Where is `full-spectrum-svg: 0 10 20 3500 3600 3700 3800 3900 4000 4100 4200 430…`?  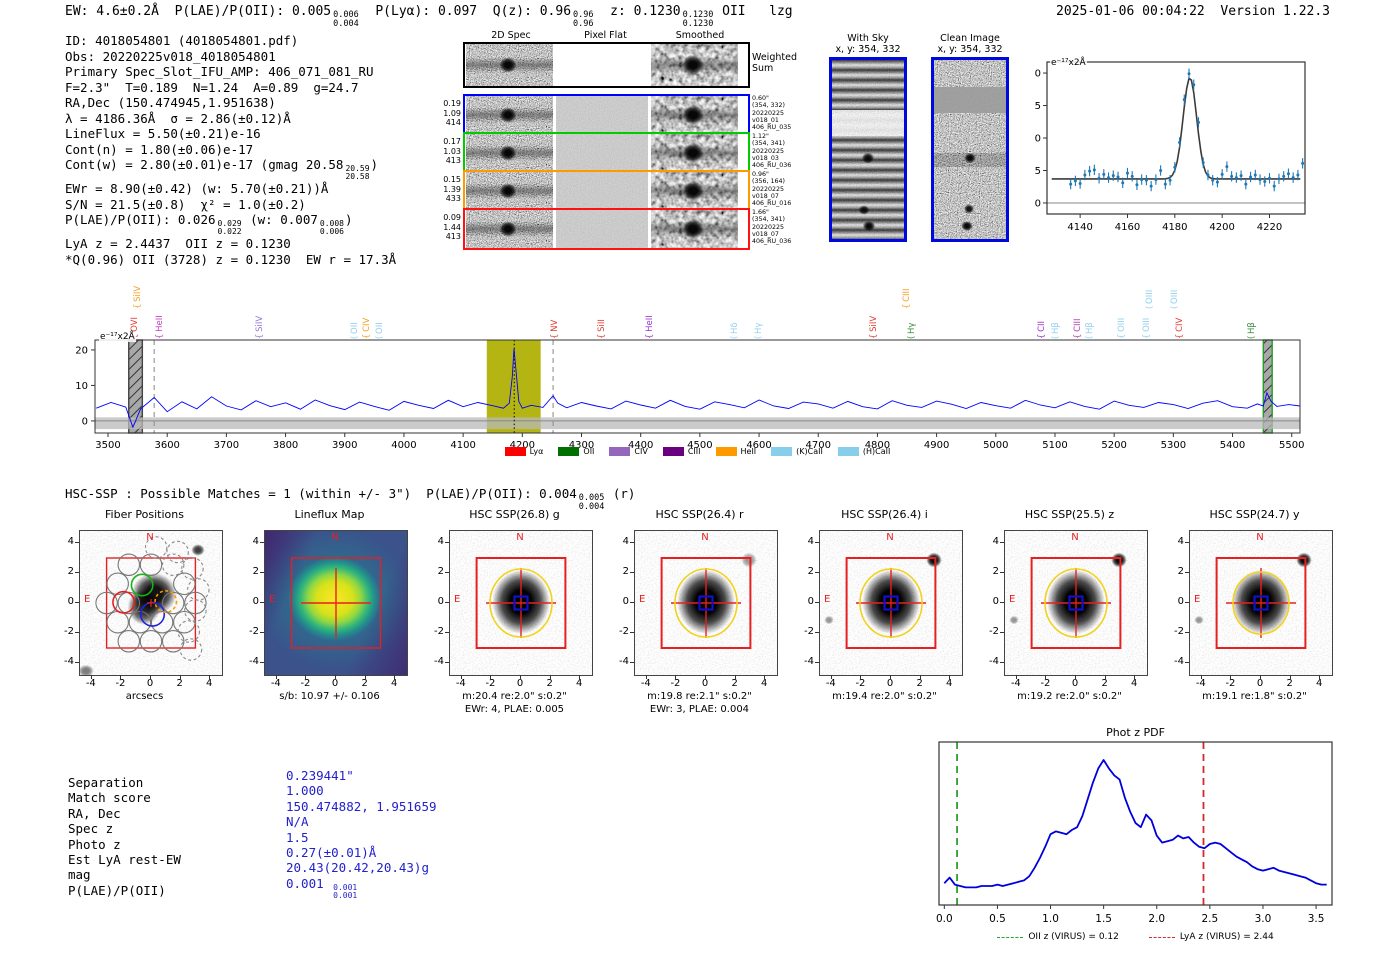
full-spectrum-svg: 0 10 20 3500 3600 3700 3800 3900 4000 4100 4200 430… is located at coordinates (689, 395).